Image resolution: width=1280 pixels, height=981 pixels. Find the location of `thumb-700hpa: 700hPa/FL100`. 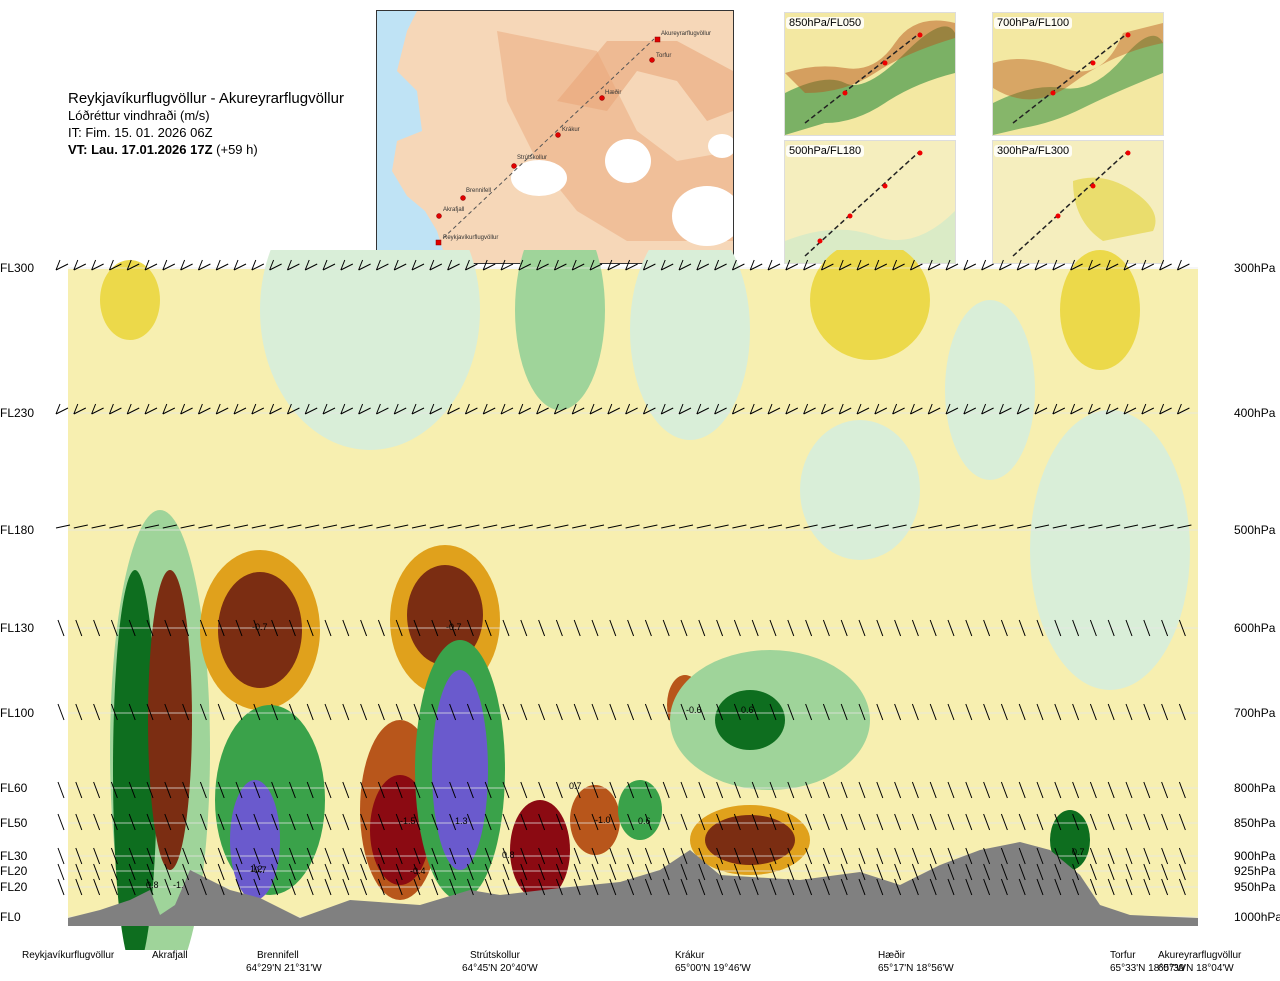

thumb-700hpa: 700hPa/FL100 is located at coordinates (1078, 74).